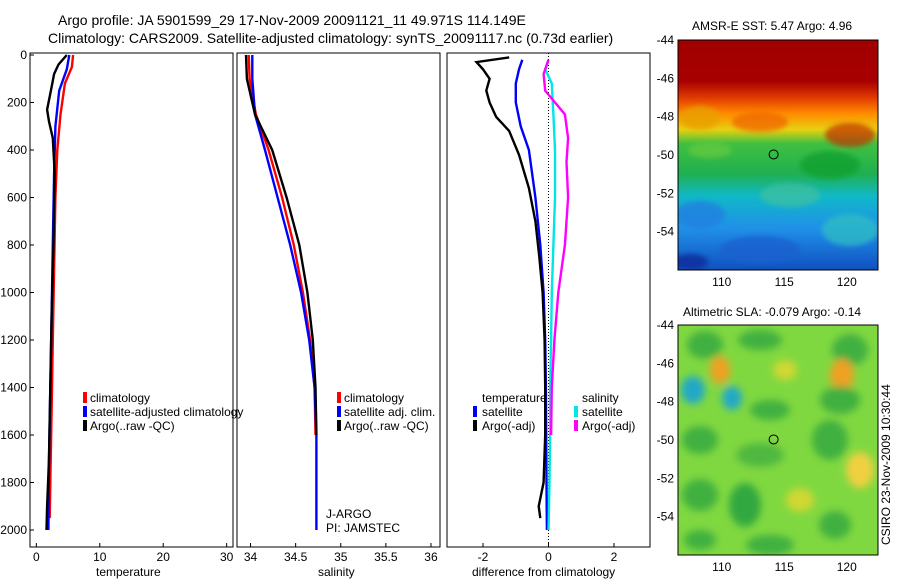  I want to click on legend-swatch-temp-satellite, so click(475, 411).